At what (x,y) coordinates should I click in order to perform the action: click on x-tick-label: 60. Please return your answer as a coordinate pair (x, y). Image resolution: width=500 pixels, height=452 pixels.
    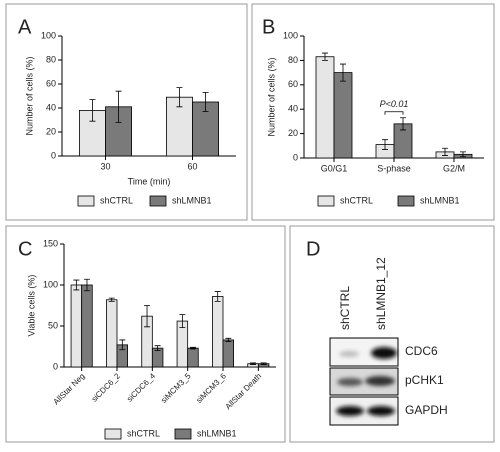
    Looking at the image, I should click on (192, 166).